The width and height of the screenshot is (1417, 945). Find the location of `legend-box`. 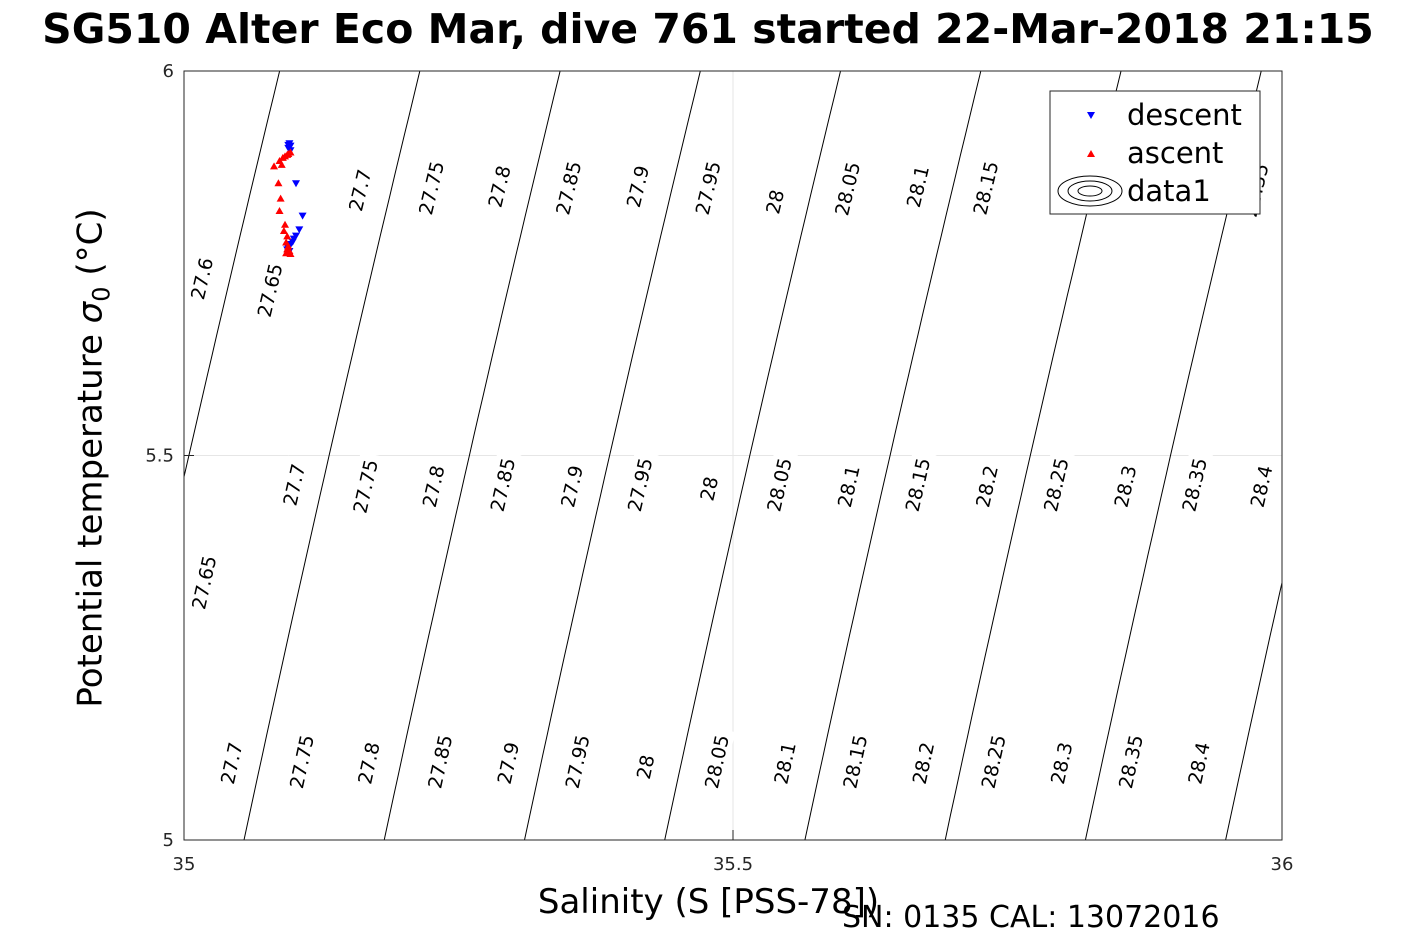

legend-box is located at coordinates (1155, 152).